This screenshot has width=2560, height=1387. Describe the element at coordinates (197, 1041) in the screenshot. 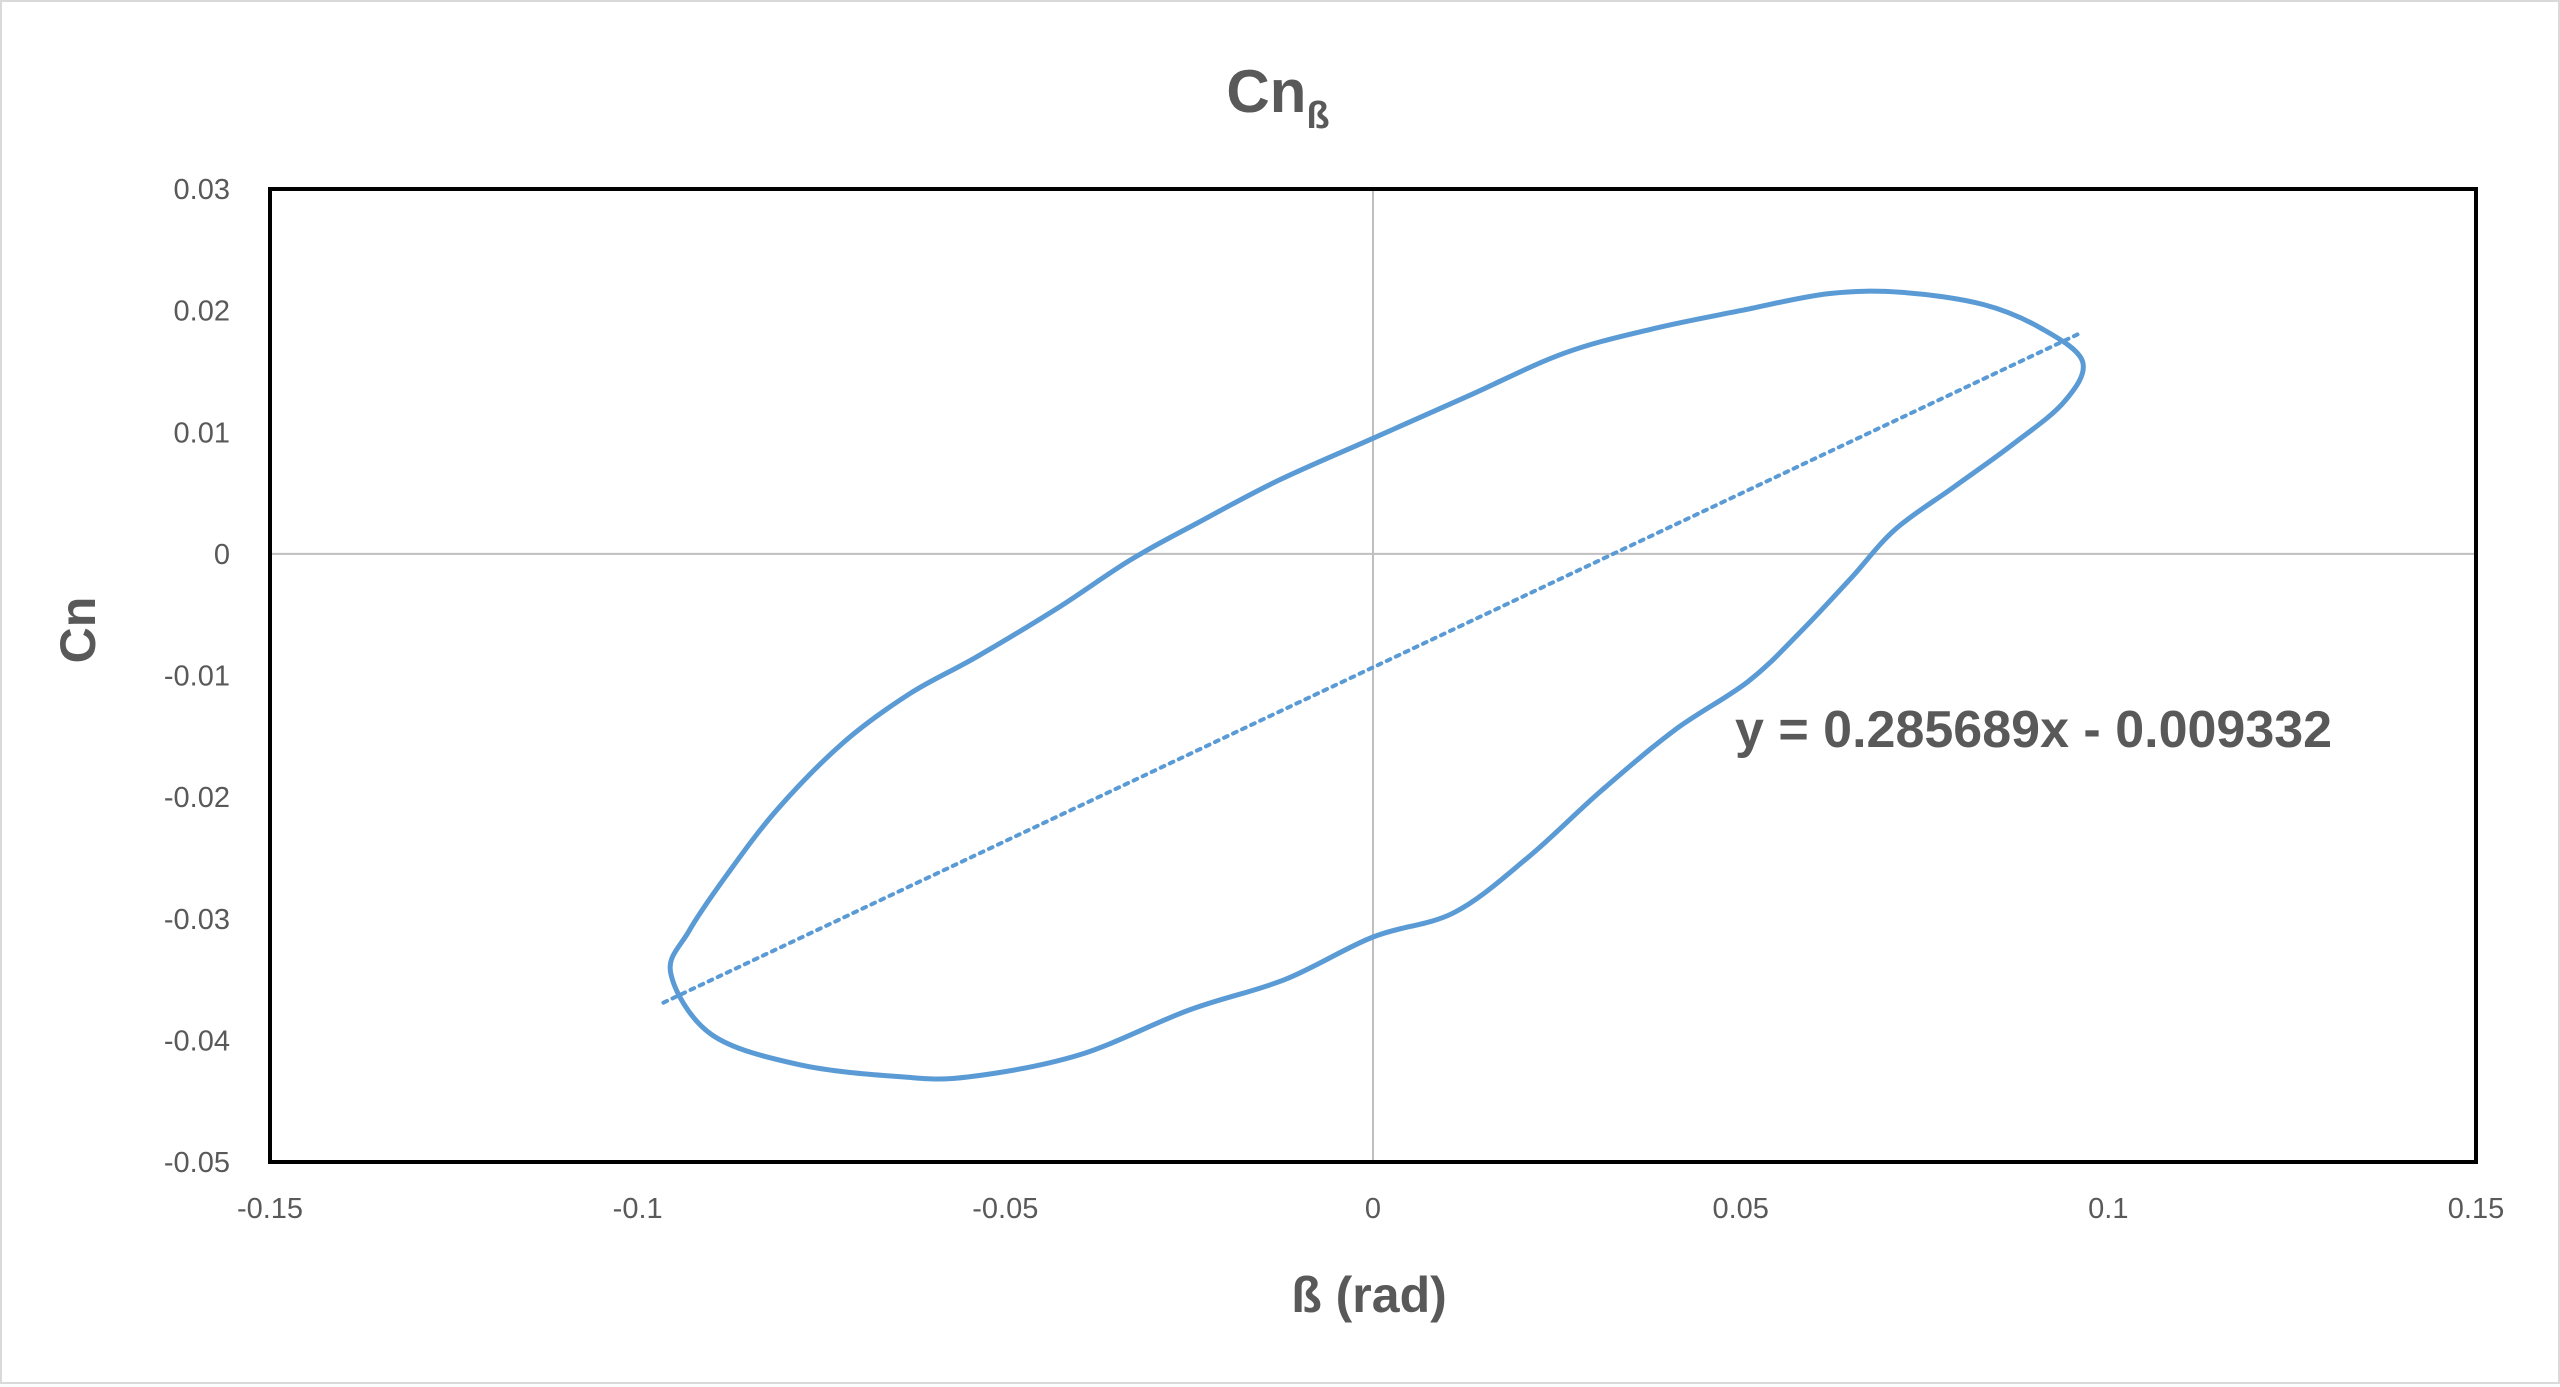

I see `y-tick-label: -0.04` at that location.